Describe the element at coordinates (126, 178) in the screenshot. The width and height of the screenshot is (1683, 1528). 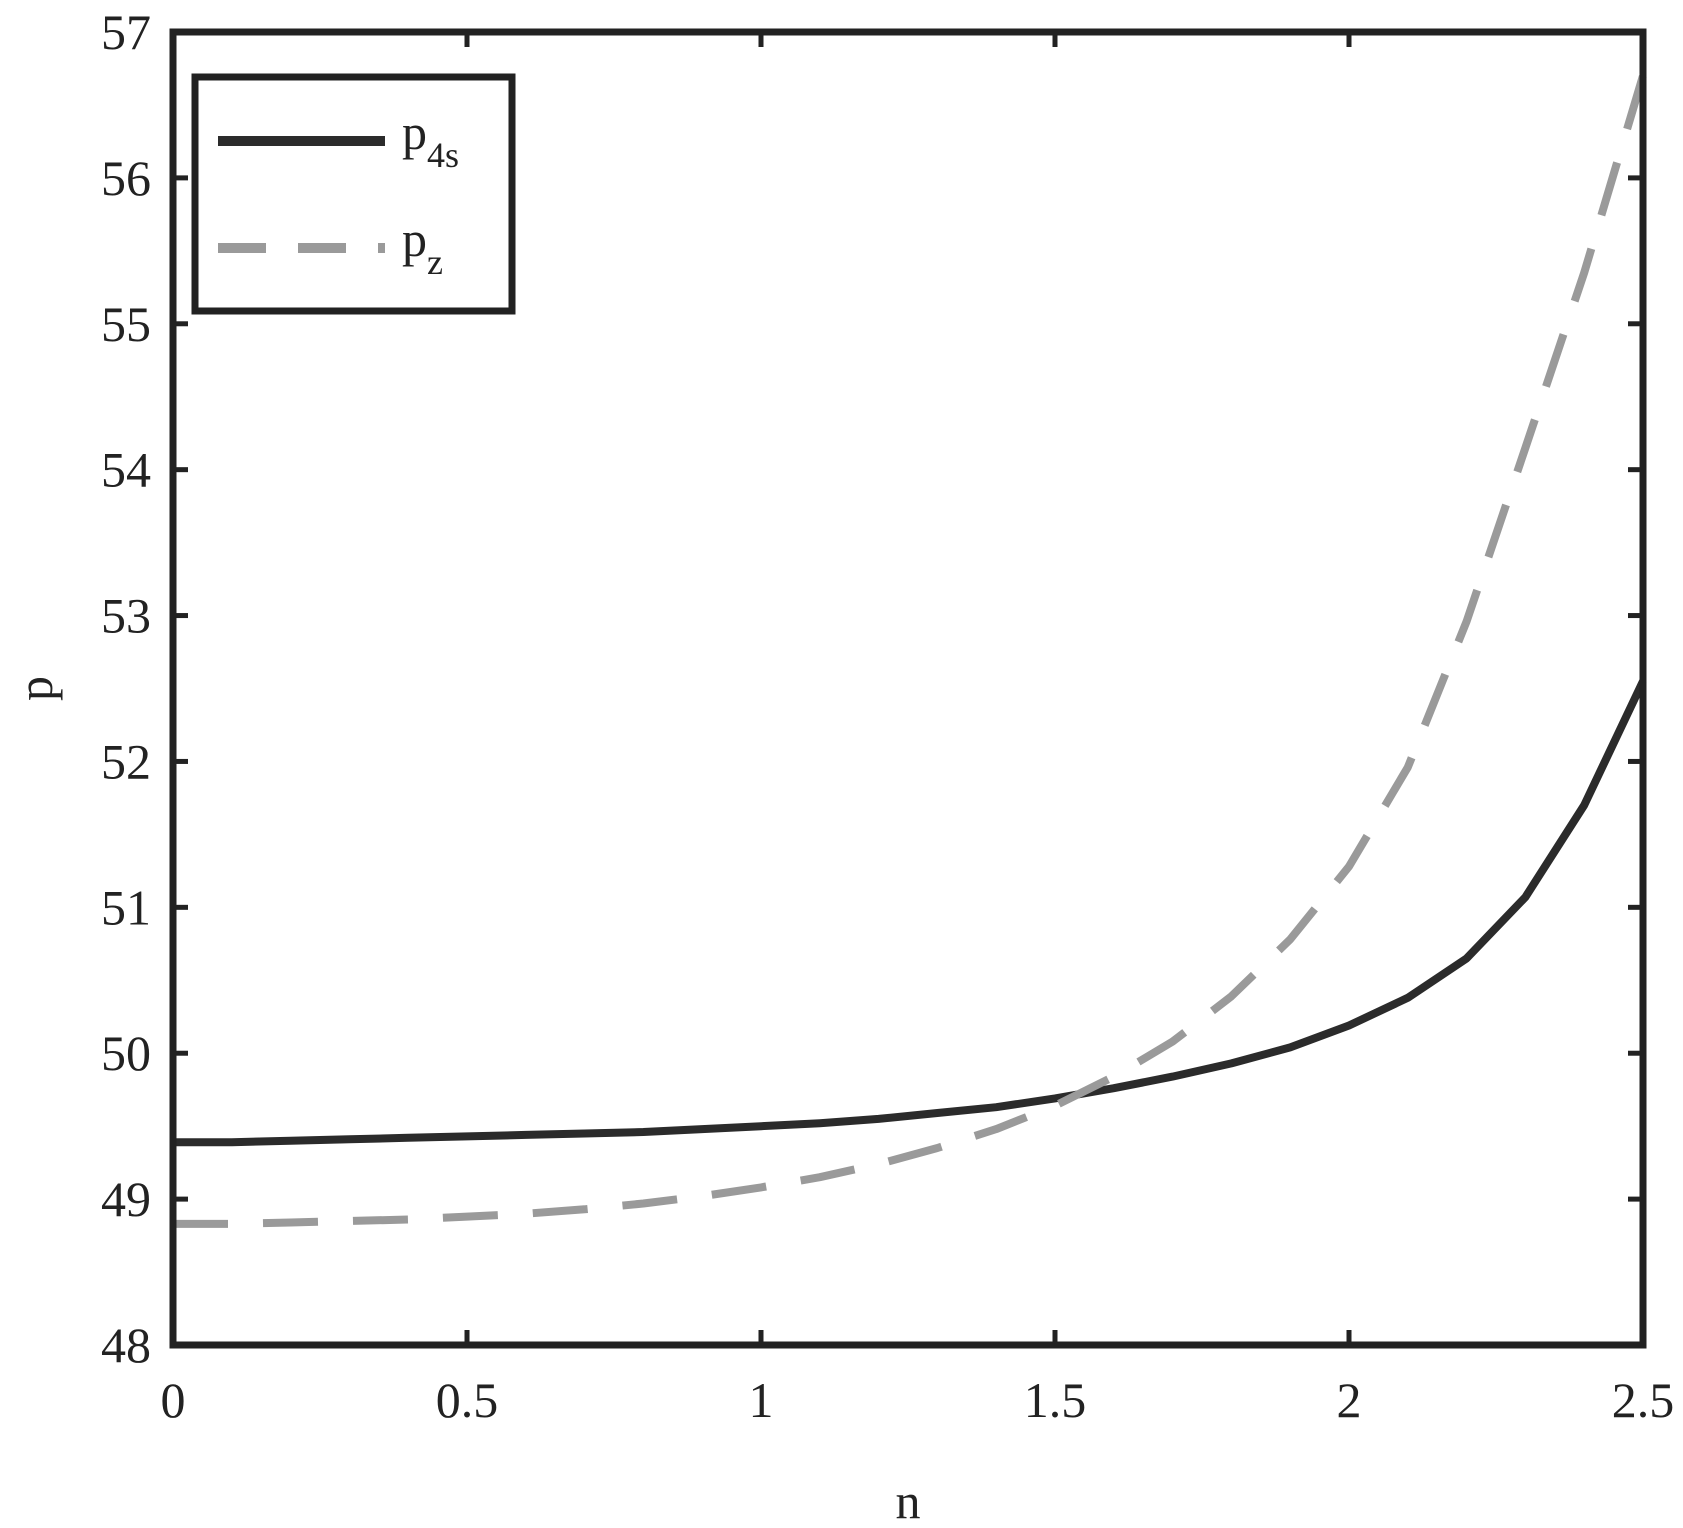
I see `y-tick-label: 56` at that location.